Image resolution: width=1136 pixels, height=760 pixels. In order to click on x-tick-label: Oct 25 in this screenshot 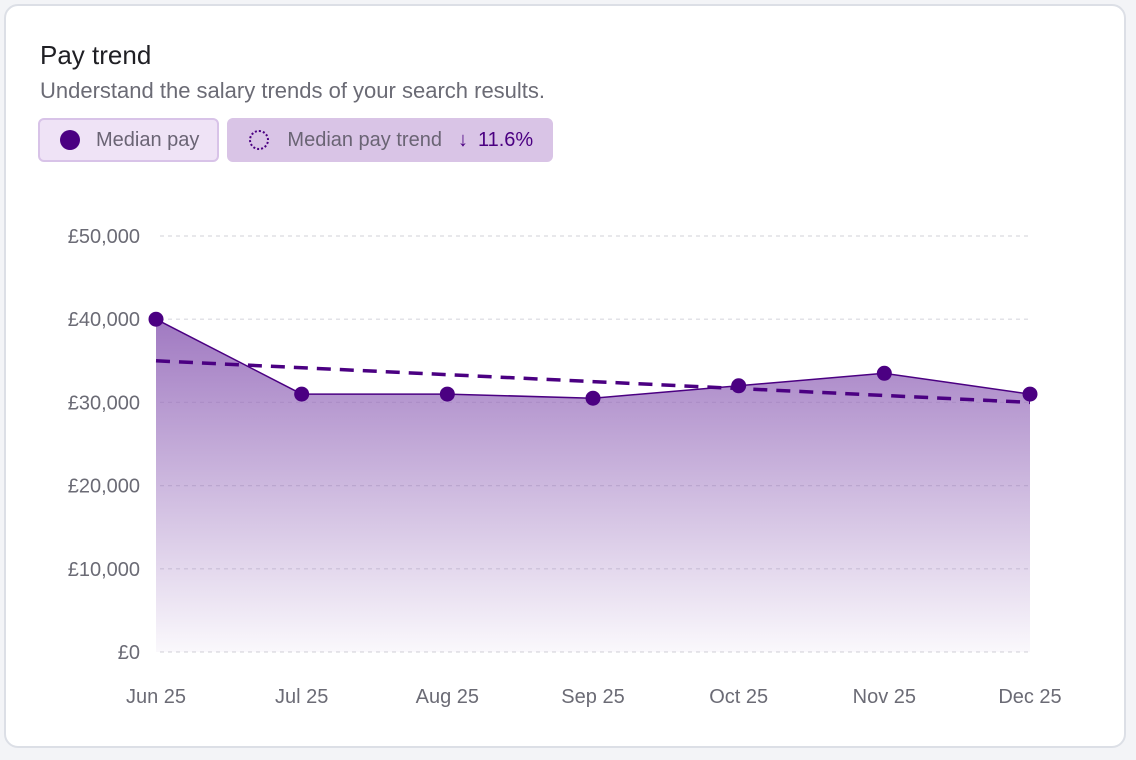, I will do `click(738, 697)`.